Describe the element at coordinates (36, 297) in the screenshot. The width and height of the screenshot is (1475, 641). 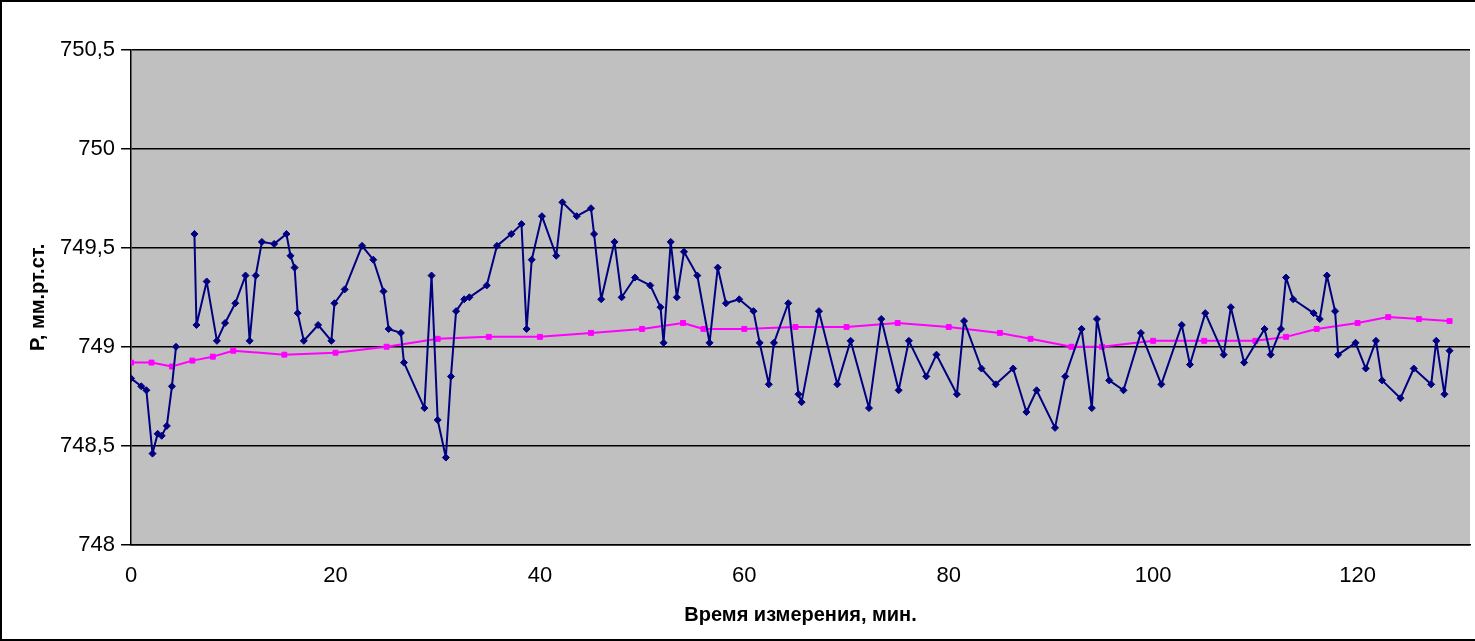
I see `y-axis-title: P, мм.рт.ст.` at that location.